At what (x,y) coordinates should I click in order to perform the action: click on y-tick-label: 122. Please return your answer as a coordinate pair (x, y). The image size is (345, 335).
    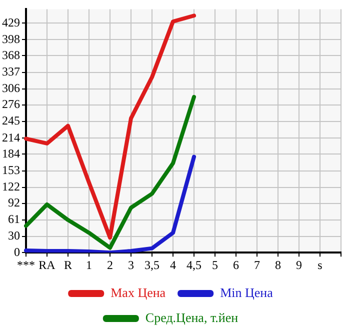
    Looking at the image, I should click on (11, 186).